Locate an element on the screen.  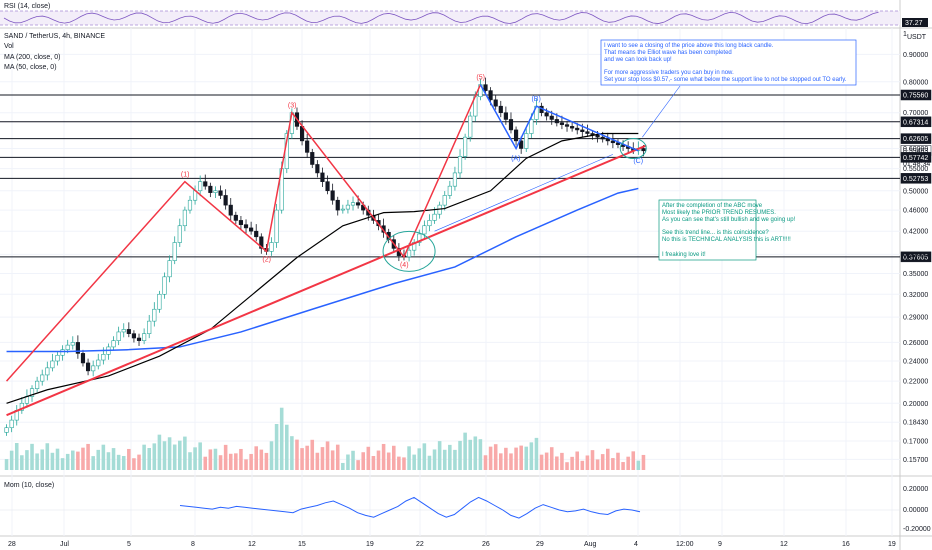
rsi-series is located at coordinates (450, 18).